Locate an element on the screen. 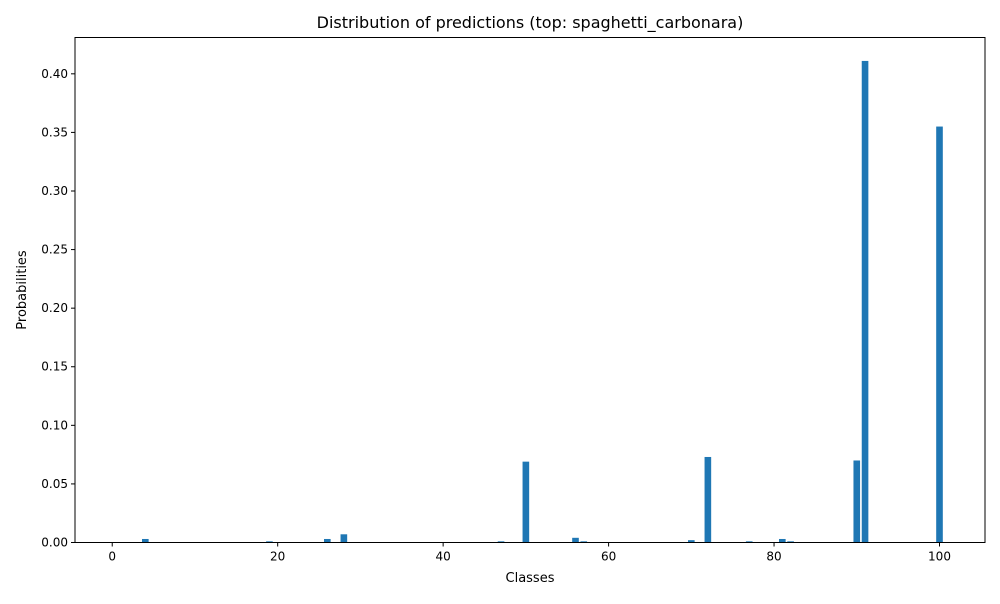 The height and width of the screenshot is (604, 1000). x-tick-label: 60 is located at coordinates (608, 557).